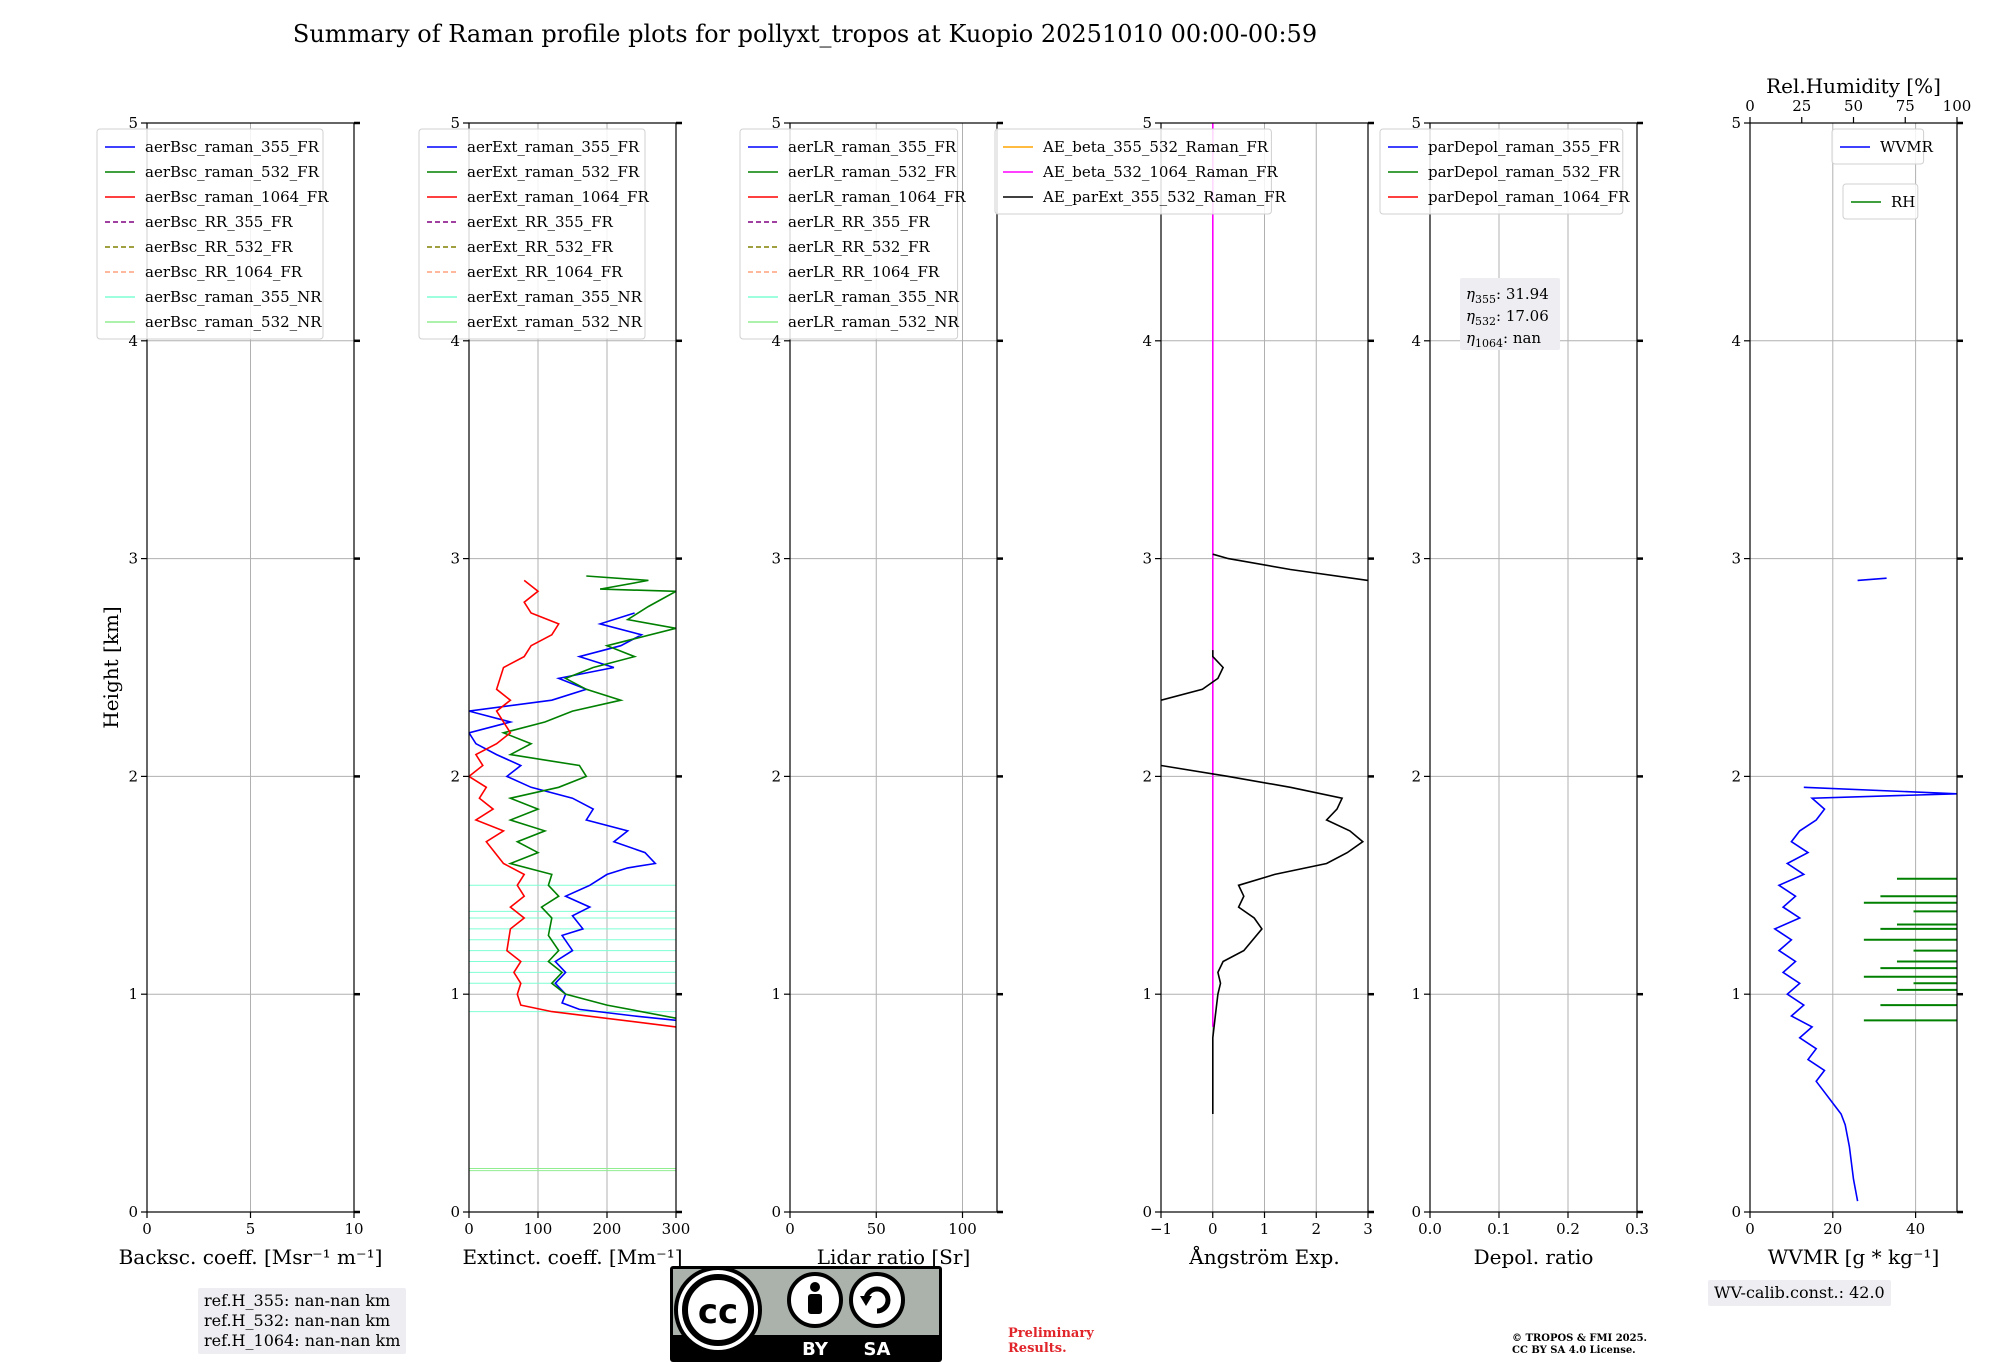  Describe the element at coordinates (1524, 172) in the screenshot. I see `legend-label: parDepol_raman_532_FR` at that location.